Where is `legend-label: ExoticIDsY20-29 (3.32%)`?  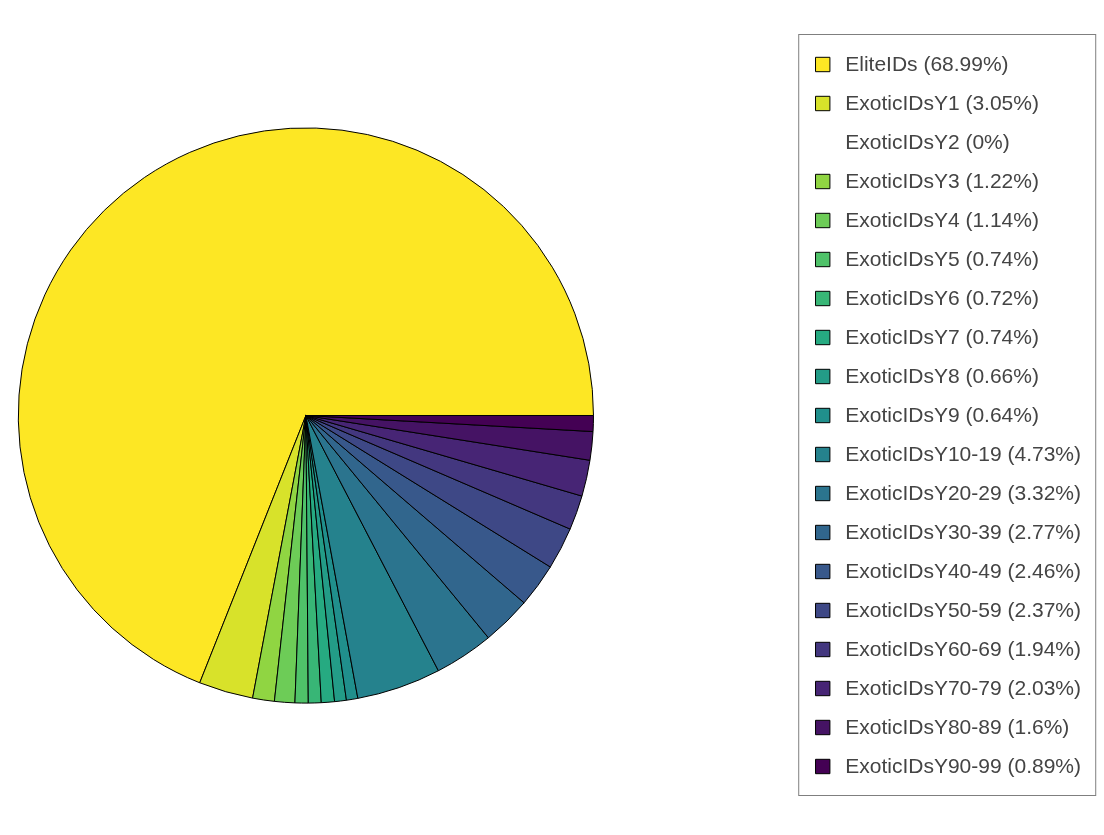
legend-label: ExoticIDsY20-29 (3.32%) is located at coordinates (963, 493).